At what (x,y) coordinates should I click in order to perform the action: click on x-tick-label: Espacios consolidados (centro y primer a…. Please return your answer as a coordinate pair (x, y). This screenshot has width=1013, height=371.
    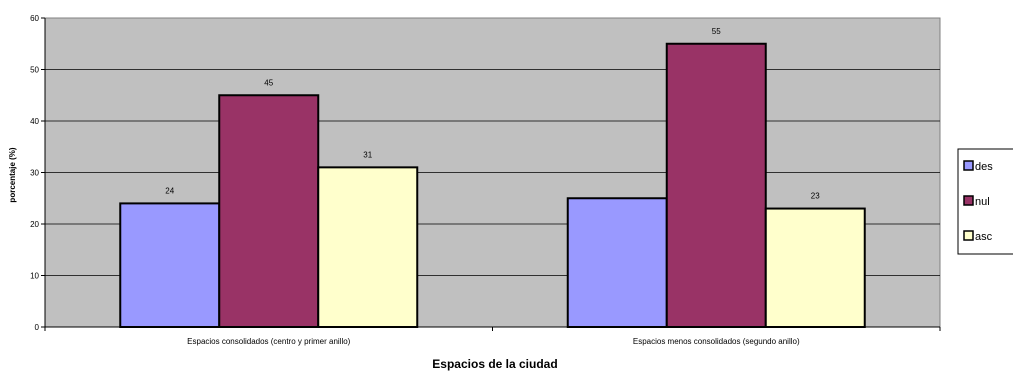
    Looking at the image, I should click on (269, 341).